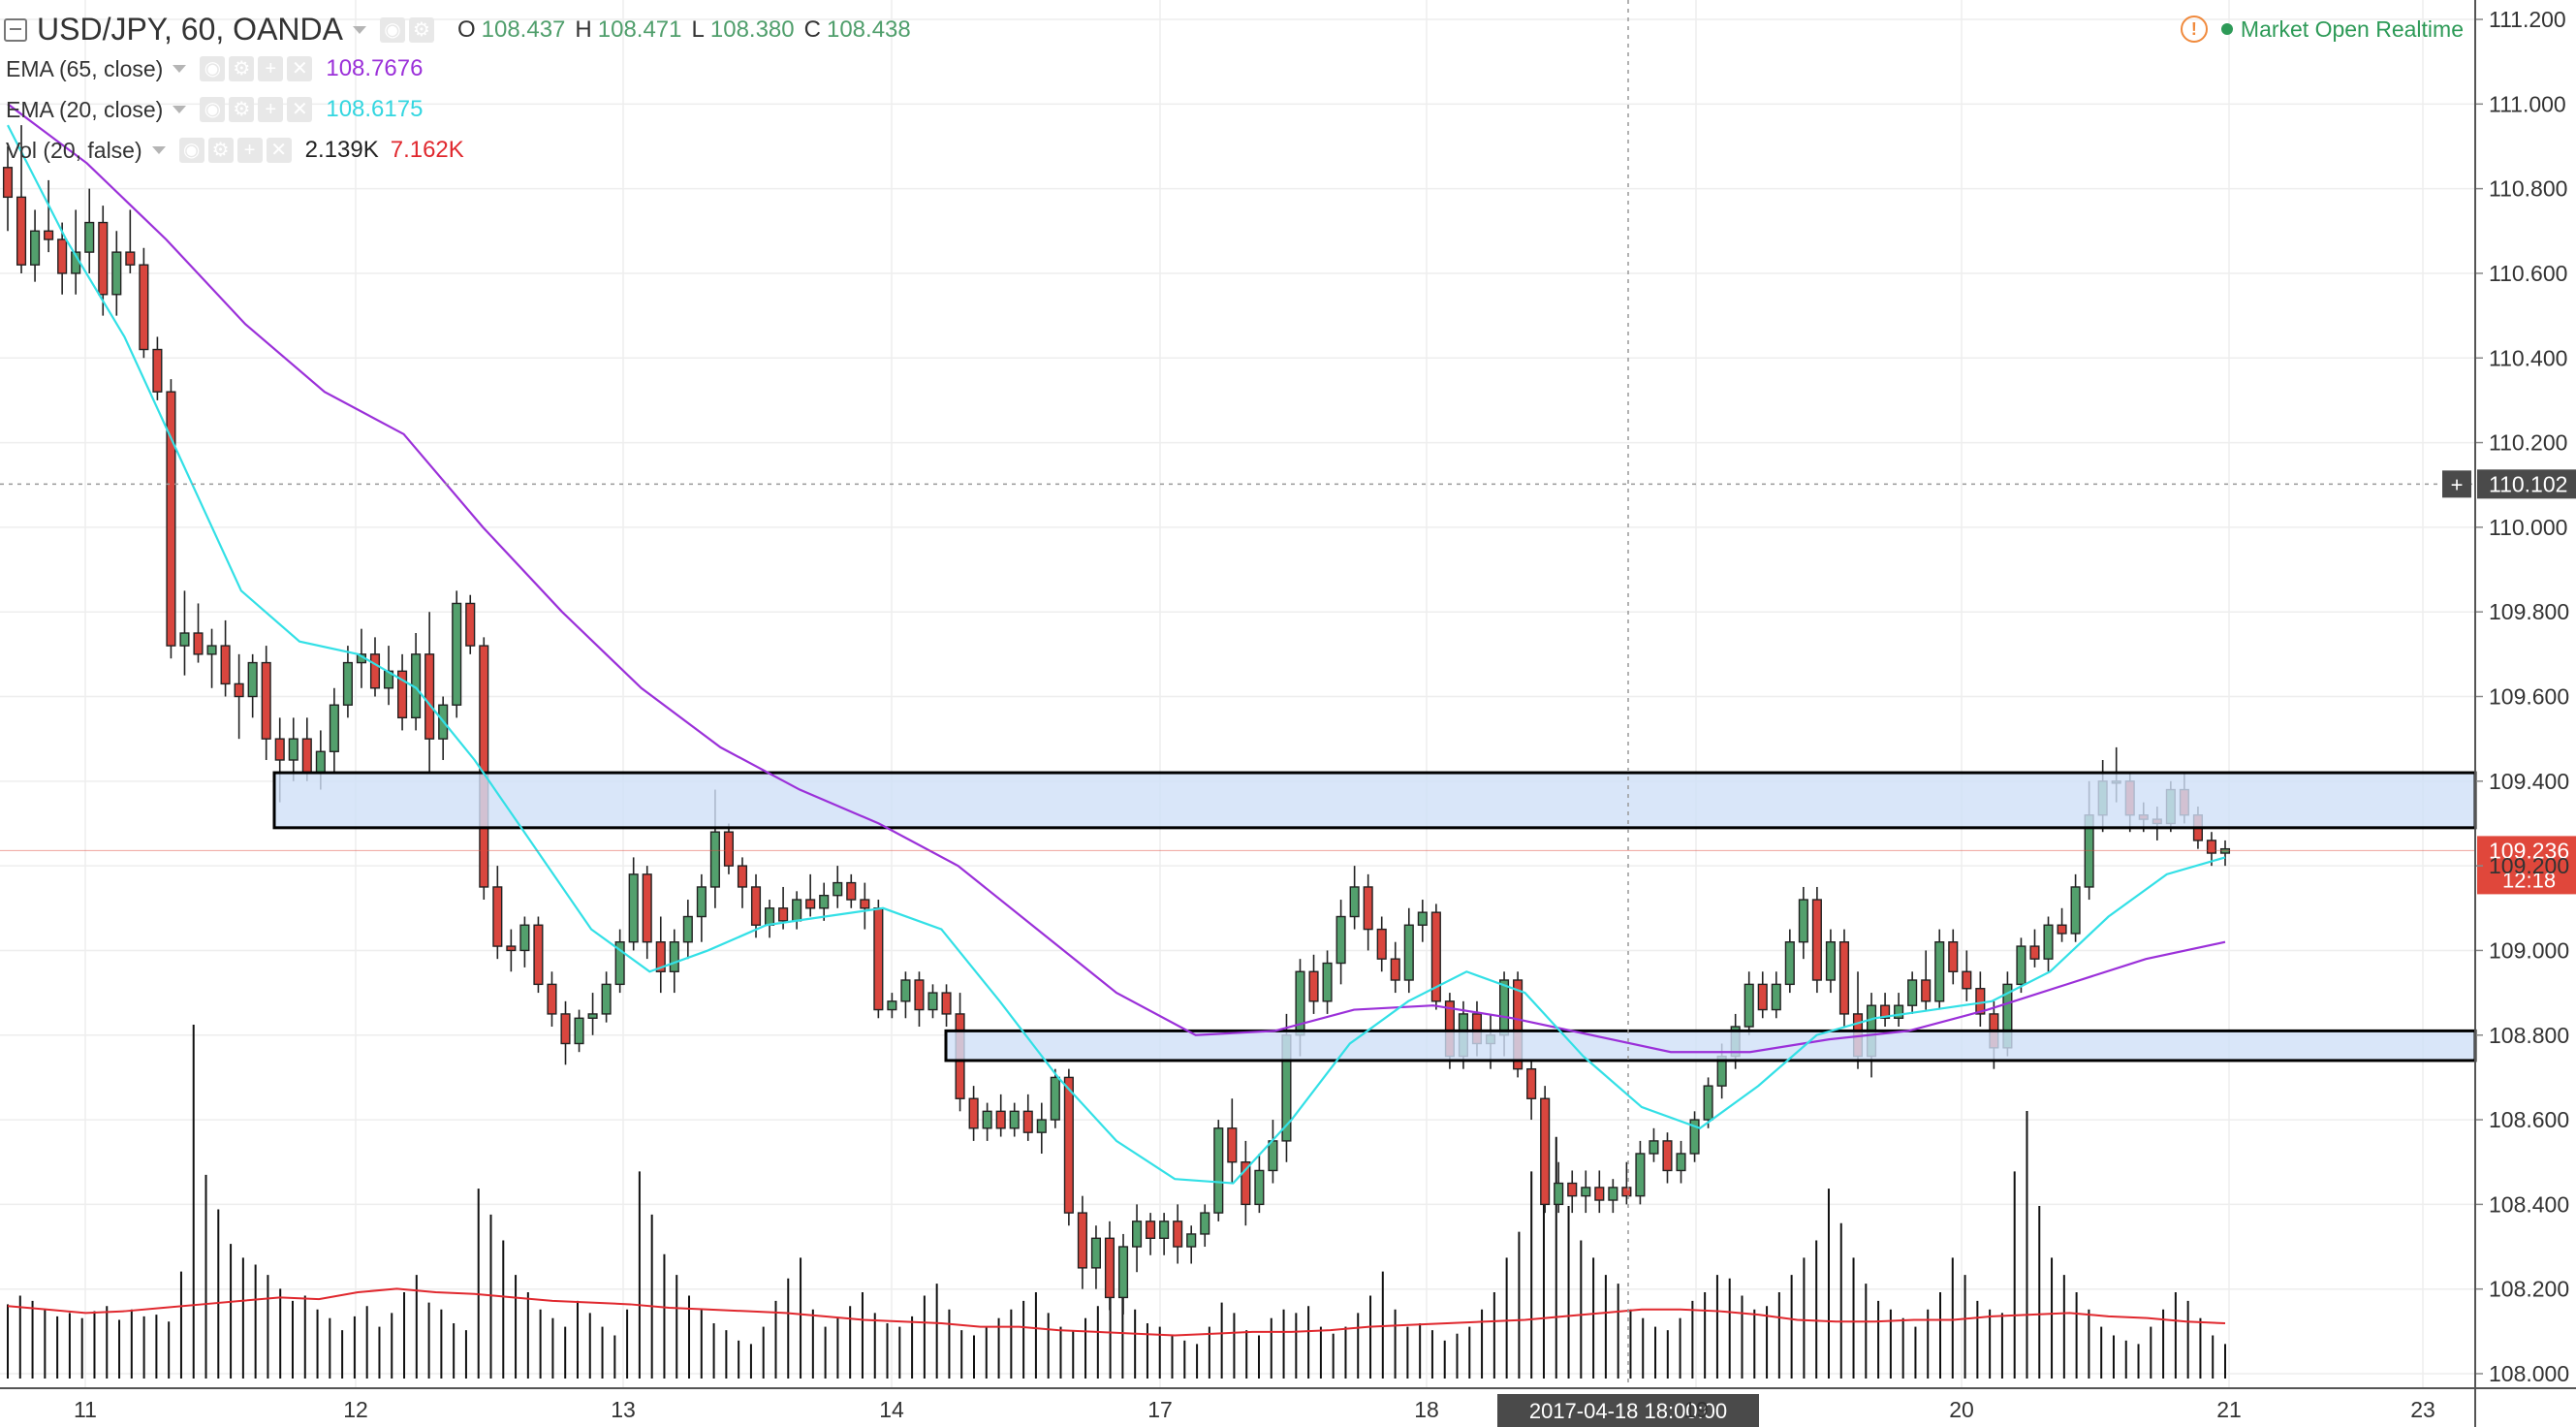 Image resolution: width=2576 pixels, height=1427 pixels. What do you see at coordinates (2529, 781) in the screenshot?
I see `price-tick-label: 109.400` at bounding box center [2529, 781].